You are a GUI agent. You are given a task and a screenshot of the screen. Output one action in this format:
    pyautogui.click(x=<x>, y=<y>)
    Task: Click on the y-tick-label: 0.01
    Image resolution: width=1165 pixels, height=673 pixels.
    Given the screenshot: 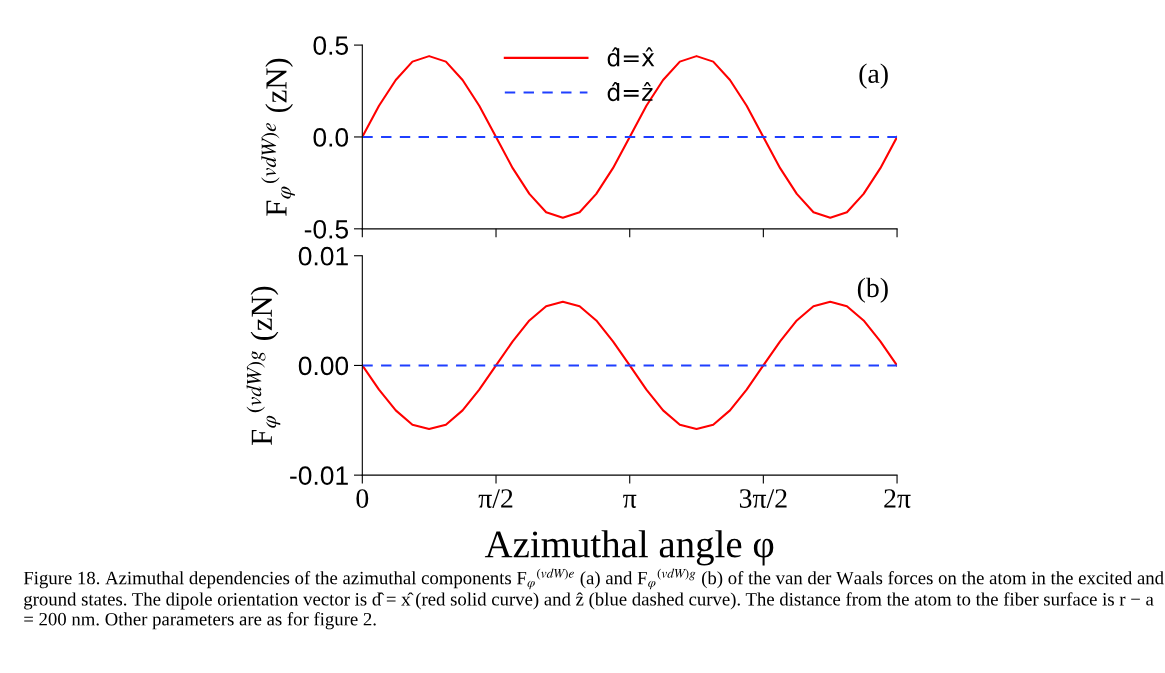 What is the action you would take?
    pyautogui.click(x=323, y=256)
    